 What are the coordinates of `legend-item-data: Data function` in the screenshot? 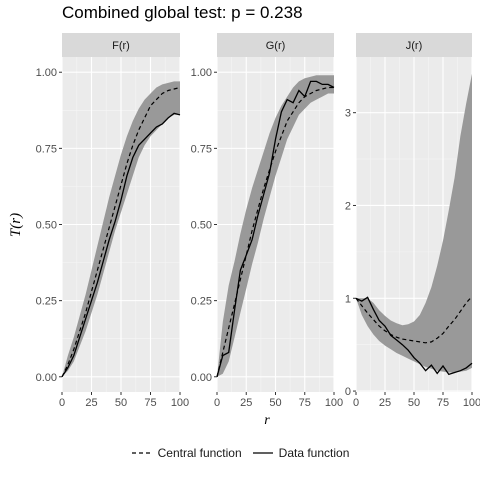 It's located at (301, 453).